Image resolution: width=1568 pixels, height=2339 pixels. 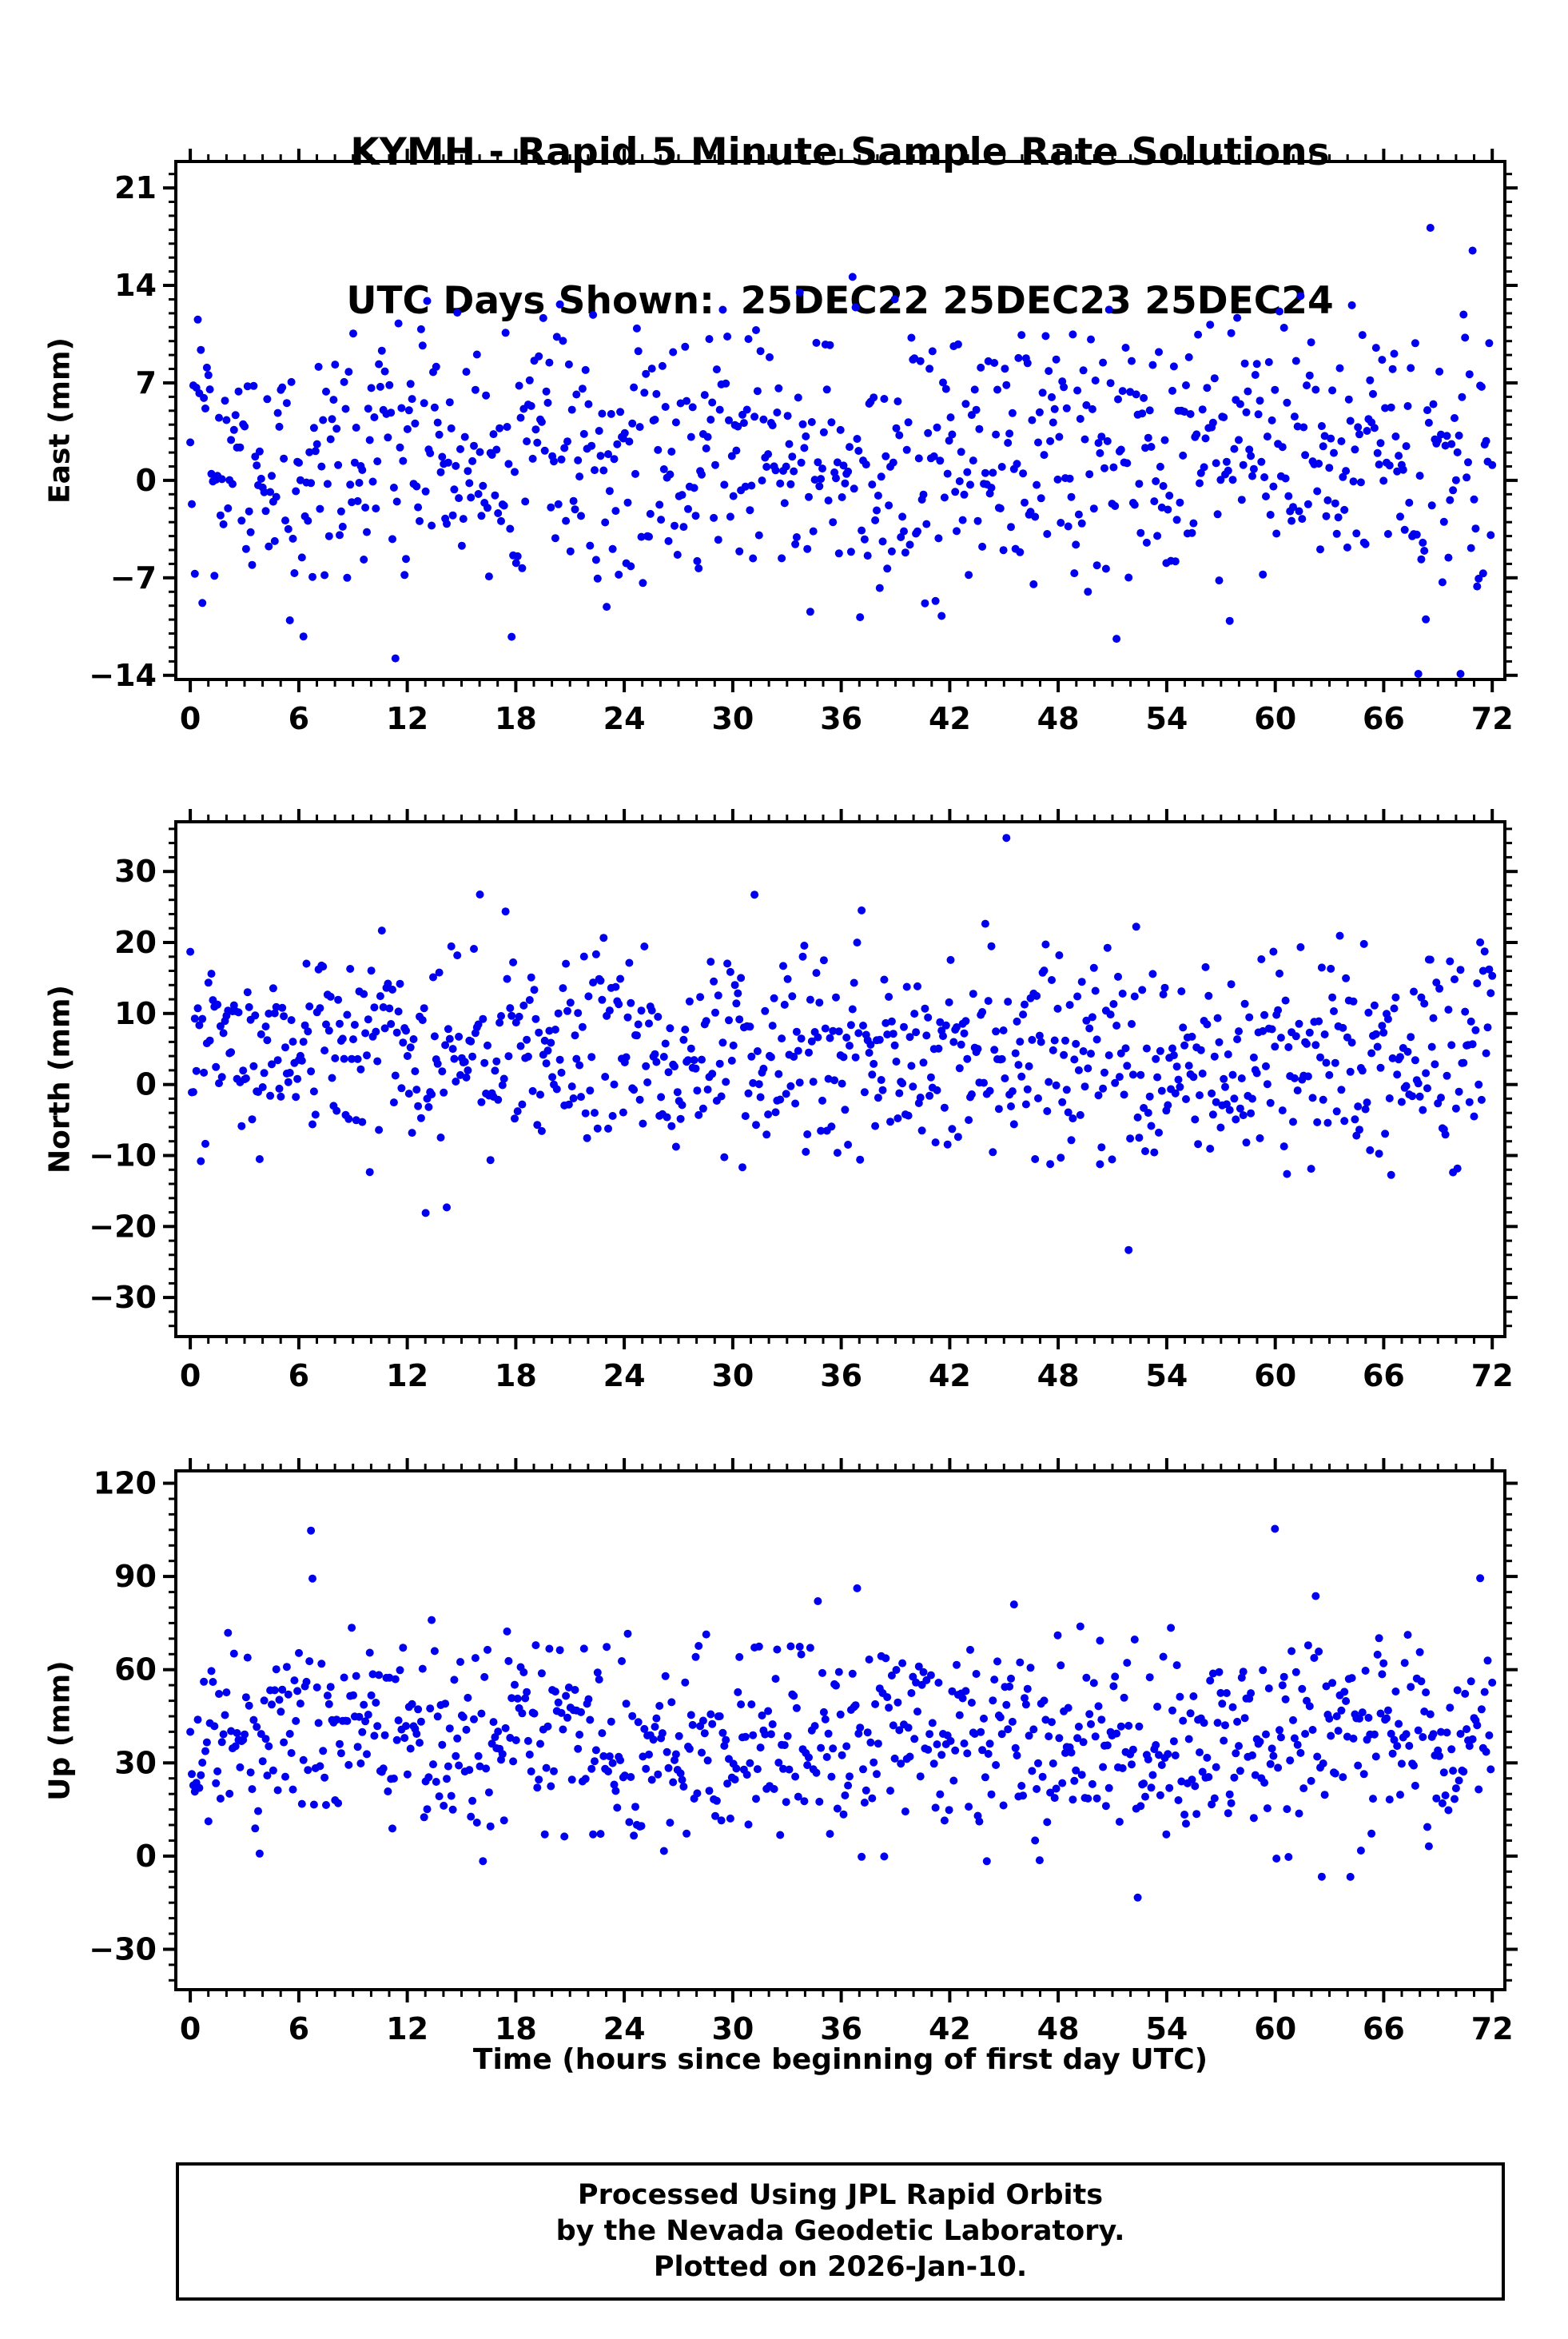 I want to click on svg-text: −14, so click(x=123, y=675).